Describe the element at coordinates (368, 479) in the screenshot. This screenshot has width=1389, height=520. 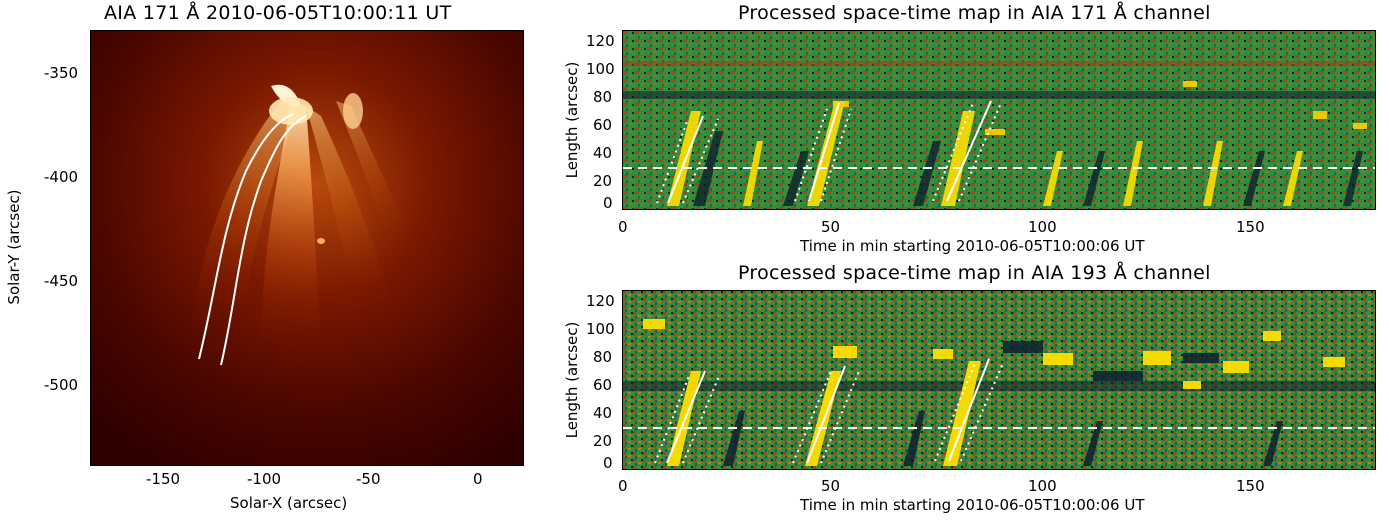
I see `left-xtick-label: -50` at that location.